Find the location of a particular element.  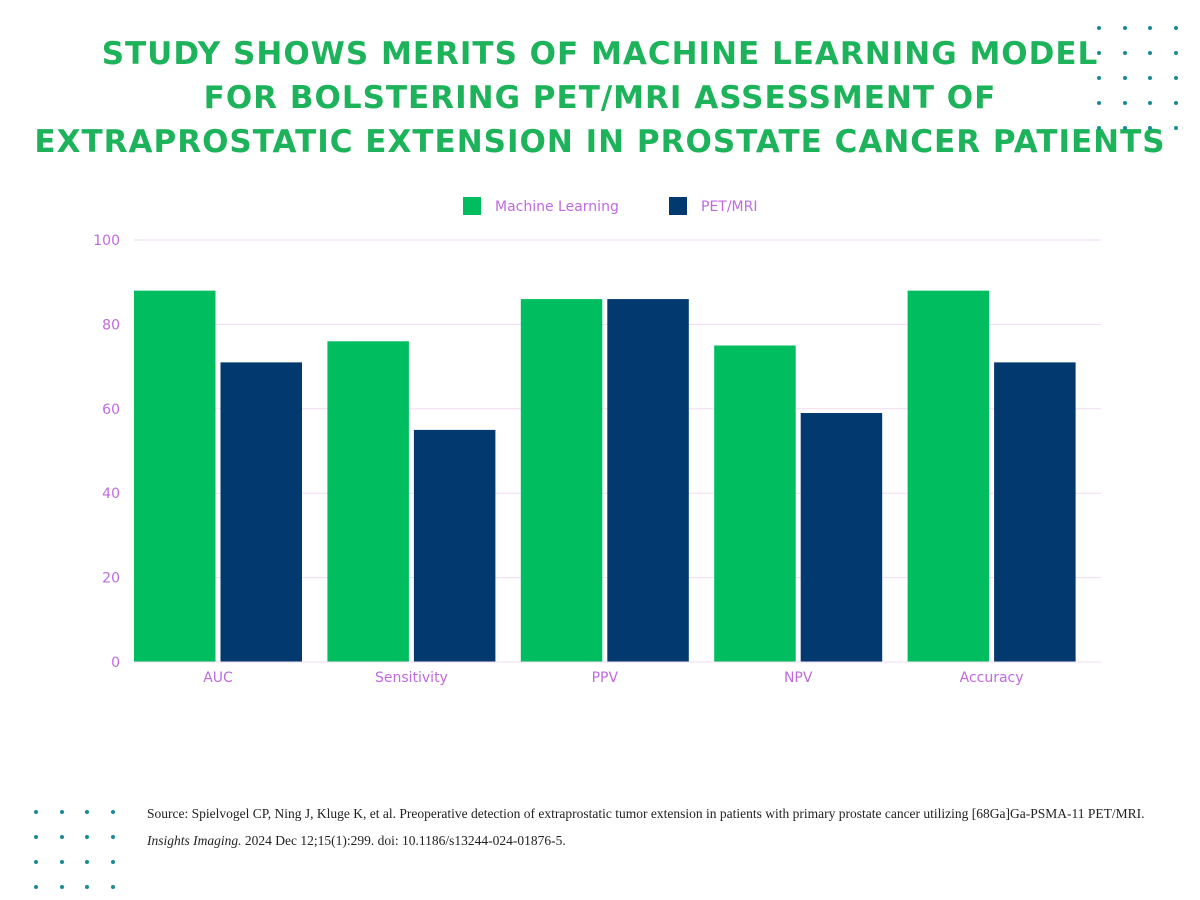

y-tick-label: 100 is located at coordinates (106, 241).